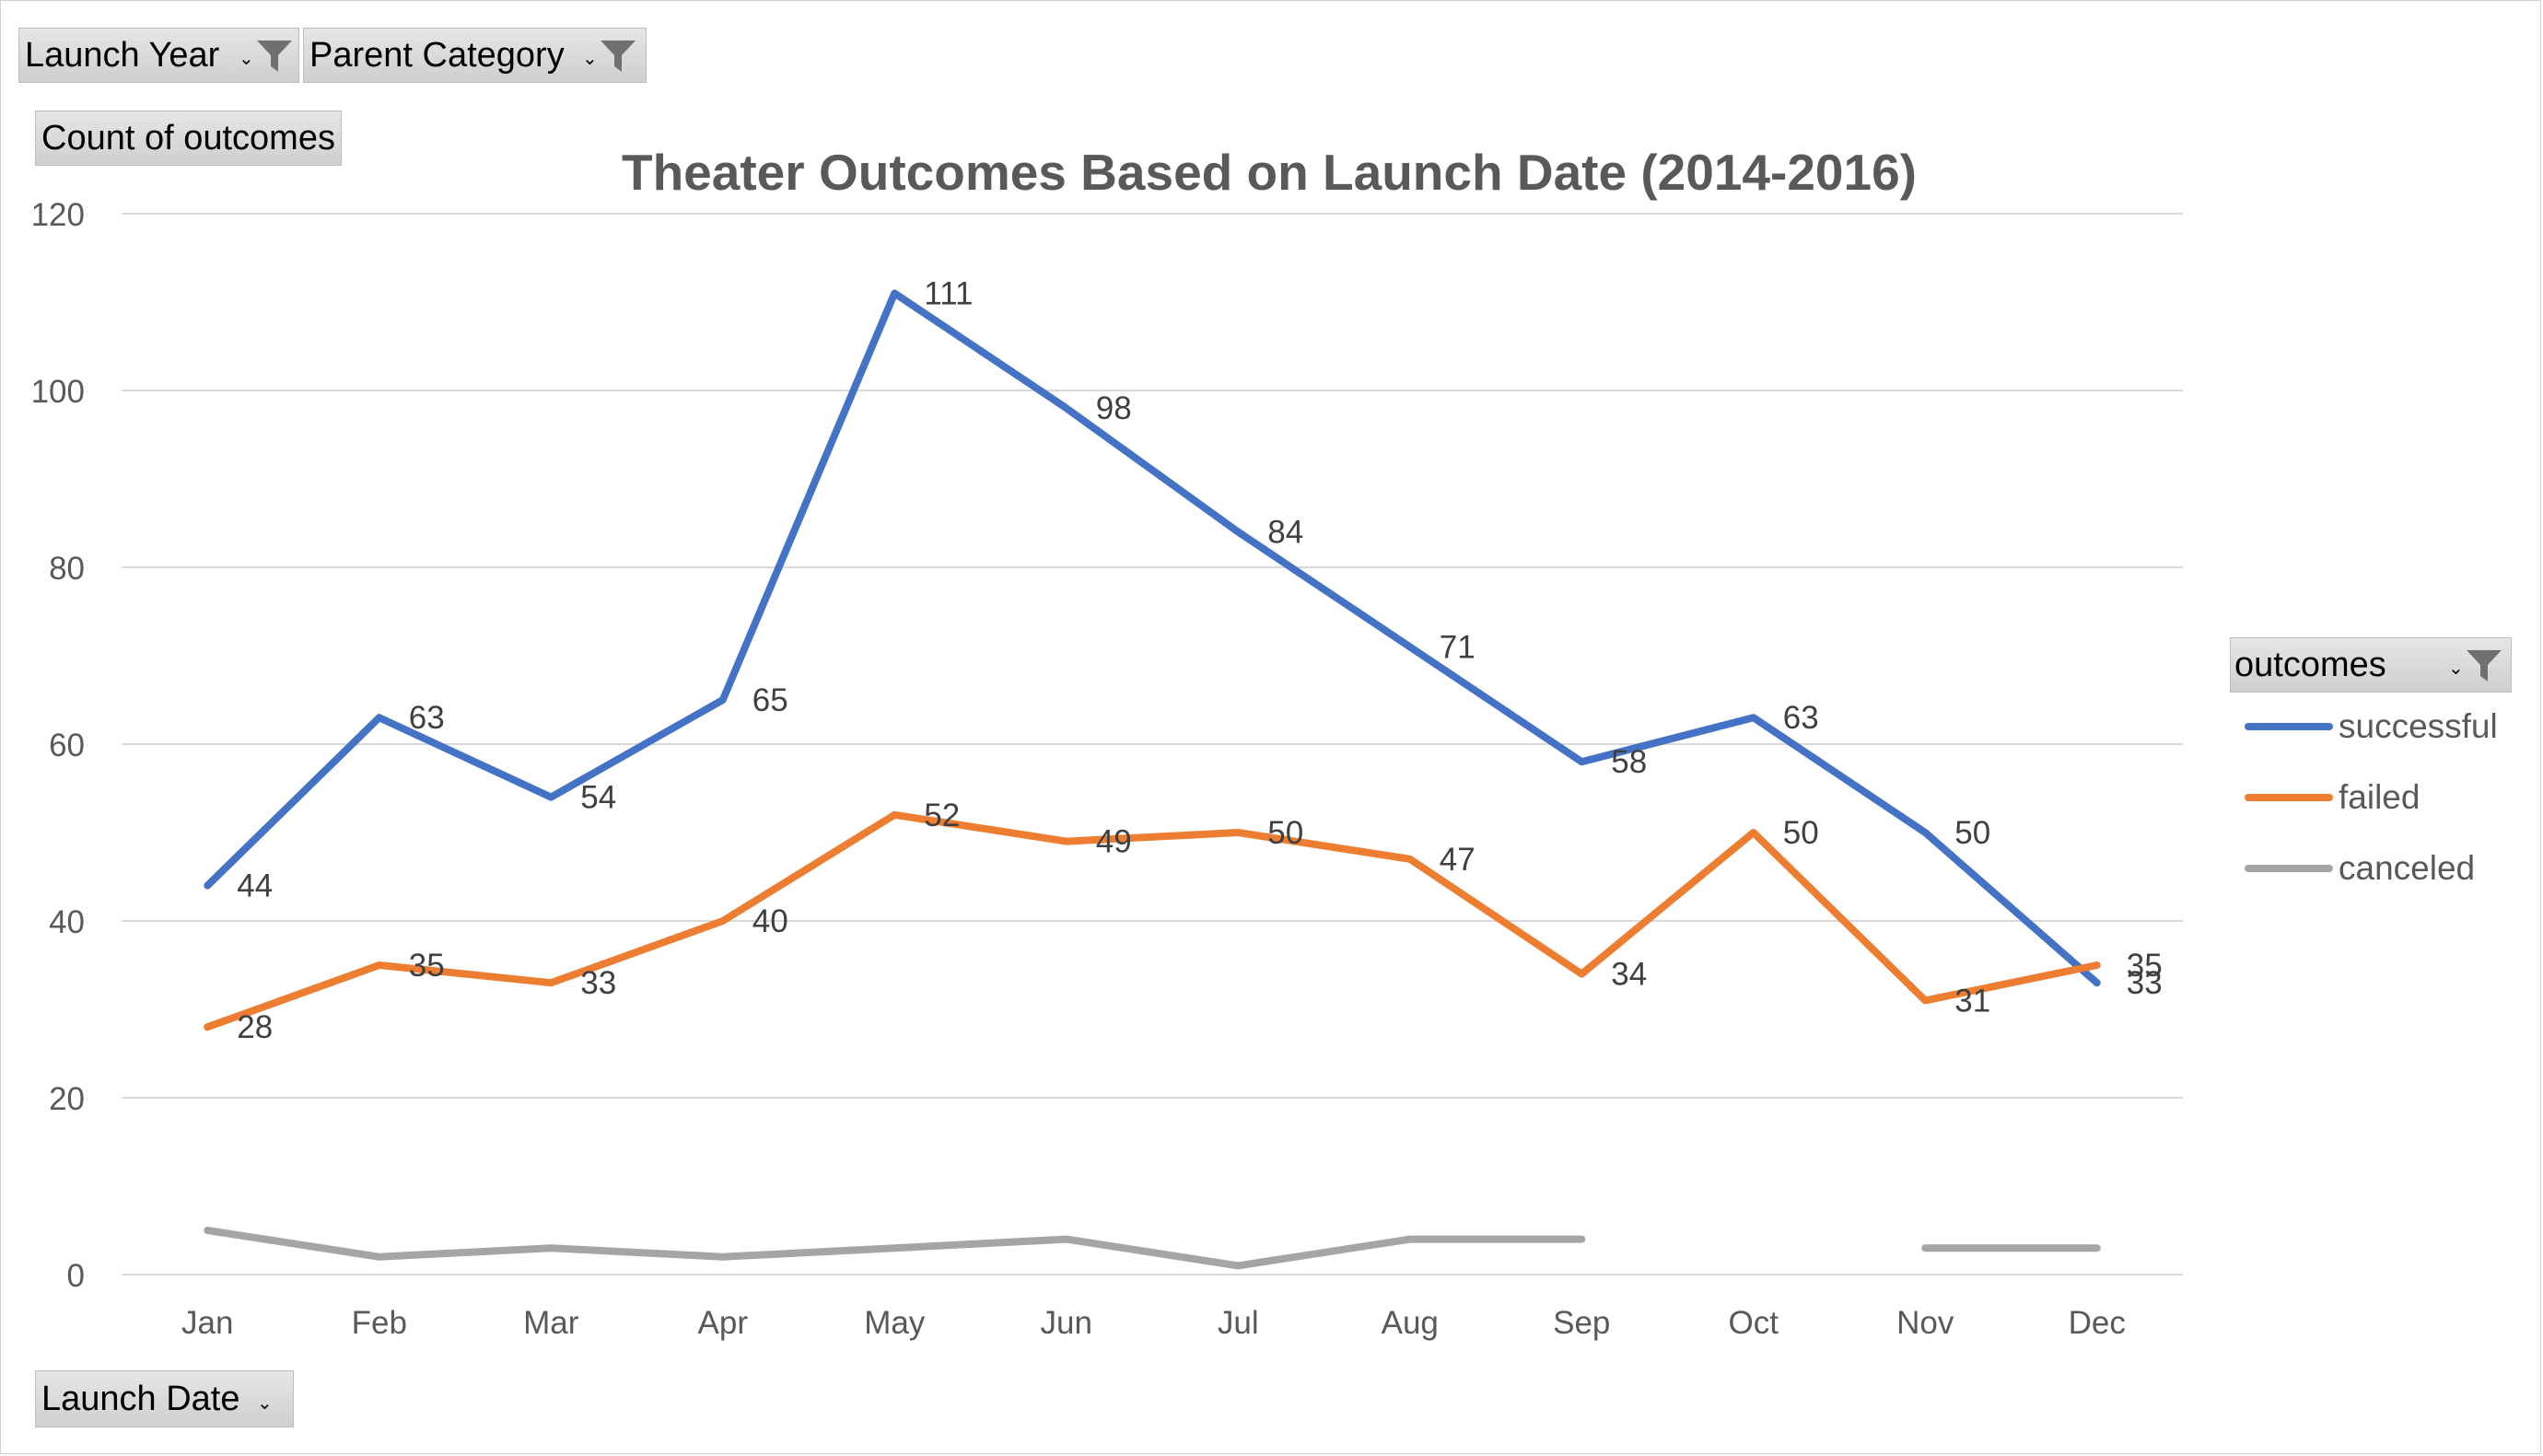 This screenshot has height=1456, width=2543. What do you see at coordinates (67, 745) in the screenshot?
I see `y-tick-label: 60` at bounding box center [67, 745].